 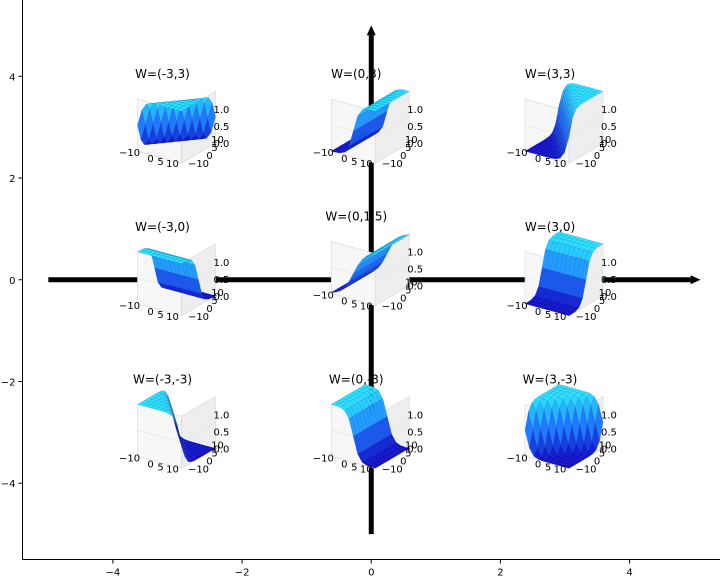 I want to click on x-tick-label: −4, so click(x=113, y=572).